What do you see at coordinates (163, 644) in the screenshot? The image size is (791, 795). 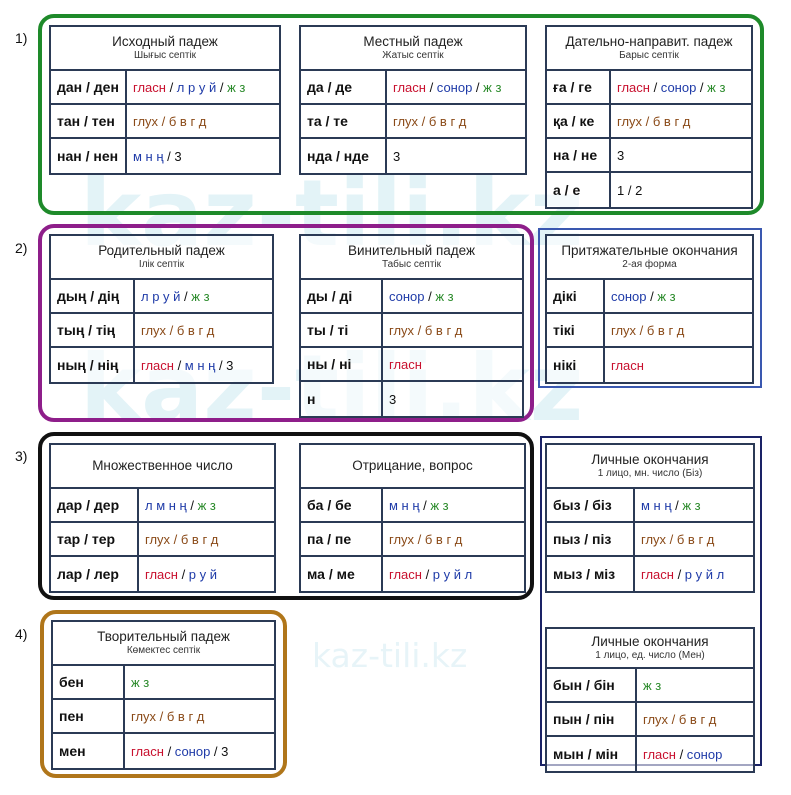 I see `table-header: Творительный падеж Көмектес септік` at bounding box center [163, 644].